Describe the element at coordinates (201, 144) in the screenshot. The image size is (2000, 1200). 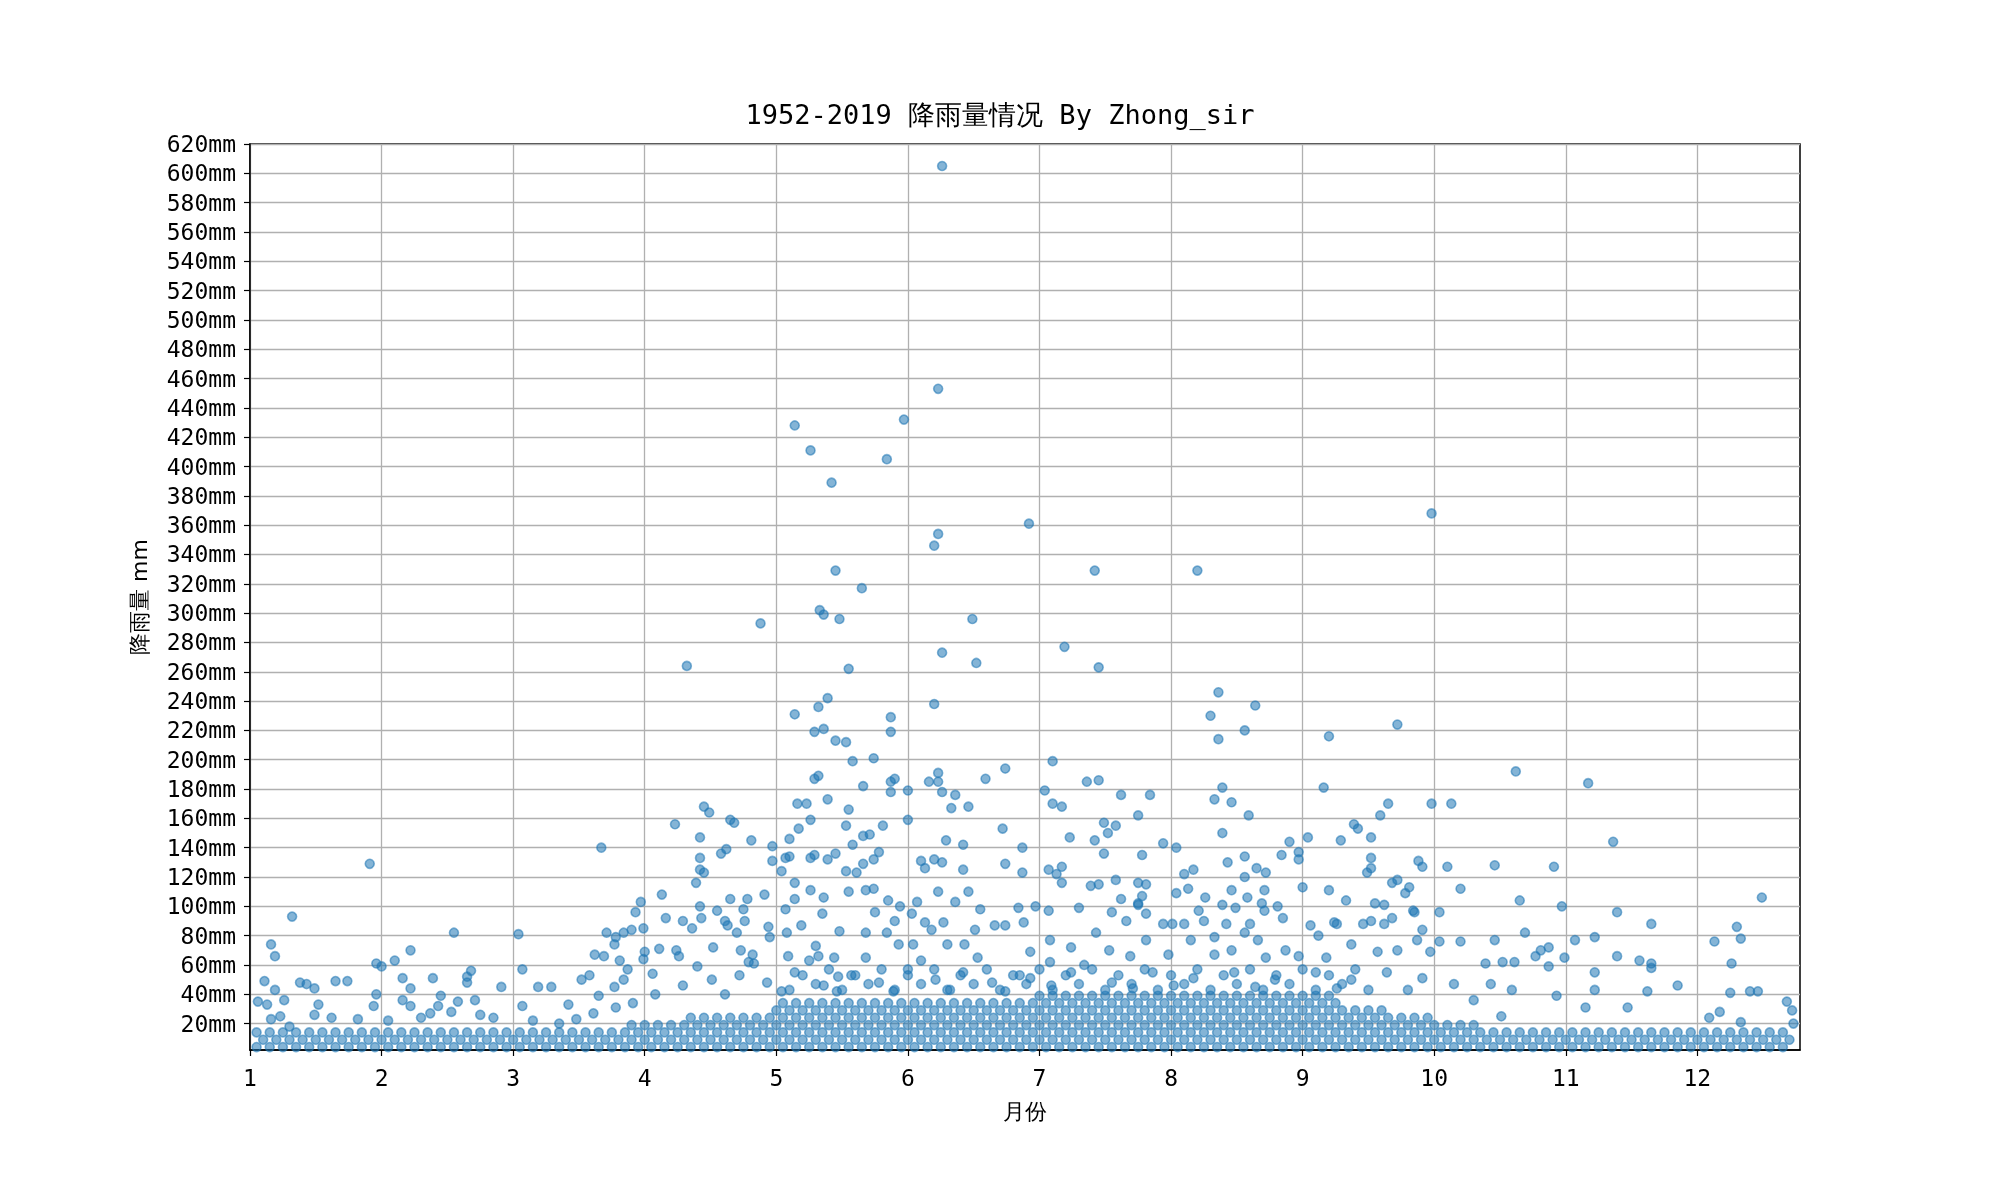
I see `y-tick-label: 620mm` at that location.